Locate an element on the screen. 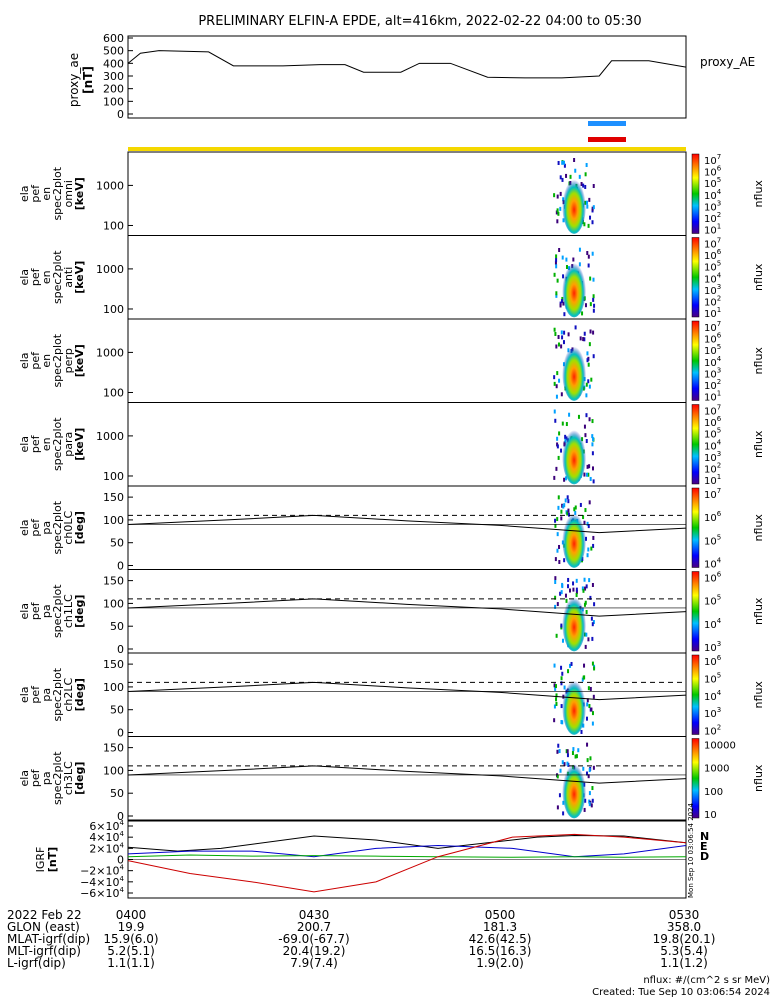 The width and height of the screenshot is (775, 1004). x-row-label: GLON (east) is located at coordinates (43, 927).